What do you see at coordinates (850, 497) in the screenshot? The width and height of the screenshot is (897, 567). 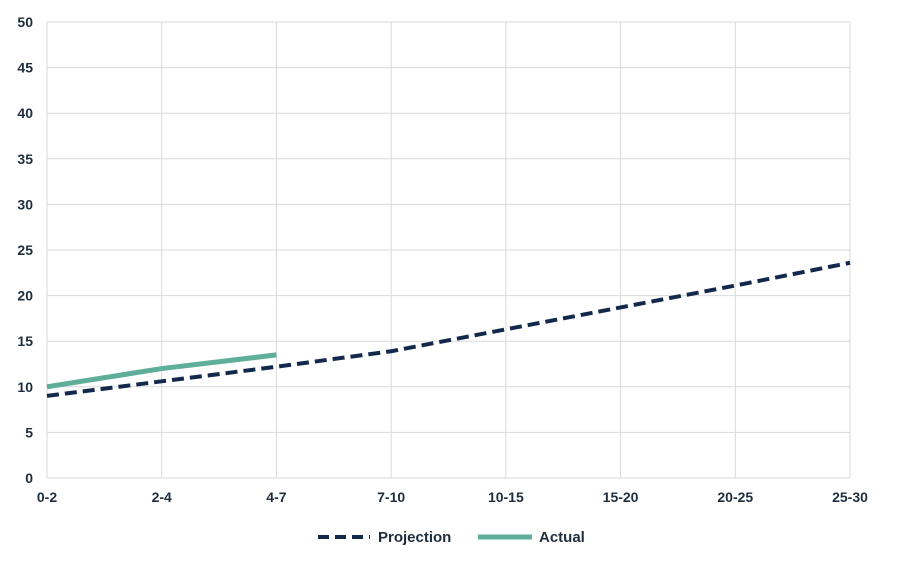 I see `x-tick-label: 25-30` at bounding box center [850, 497].